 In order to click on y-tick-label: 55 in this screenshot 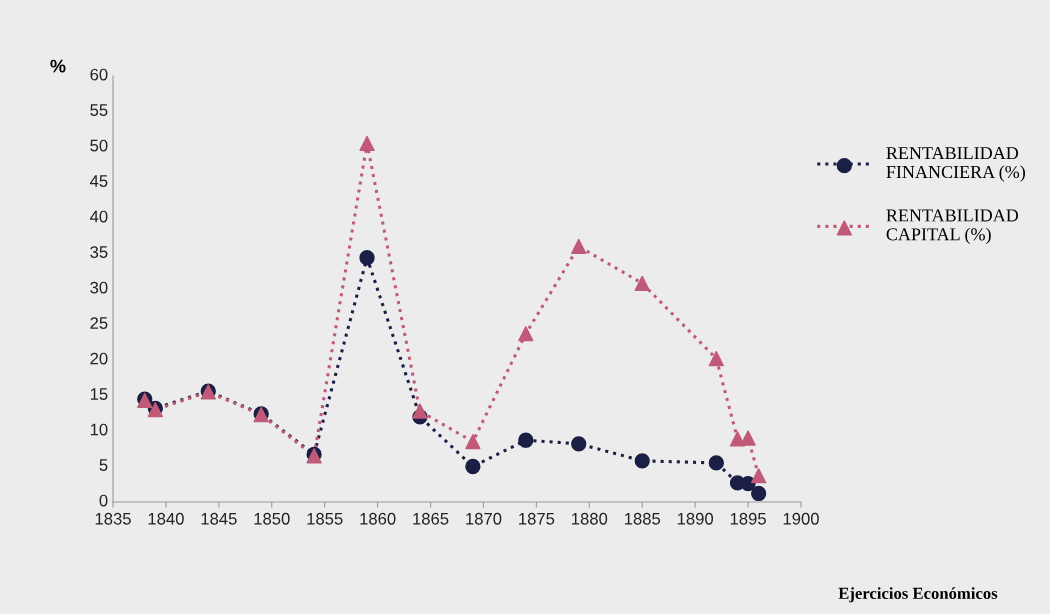, I will do `click(99, 110)`.